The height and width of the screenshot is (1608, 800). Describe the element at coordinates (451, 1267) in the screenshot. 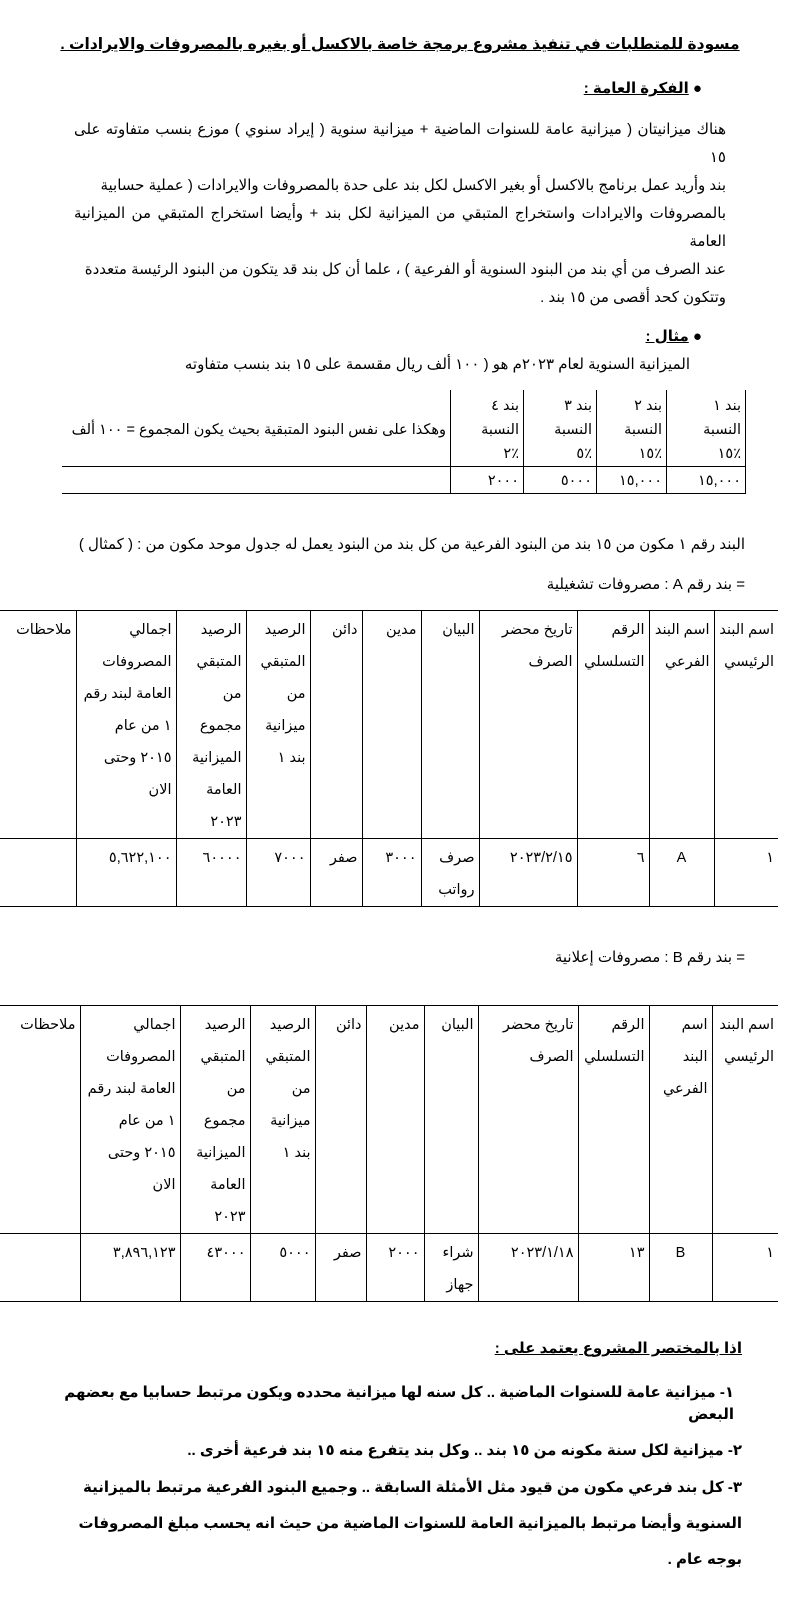

I see `table-cell: شراء جهاز` at that location.